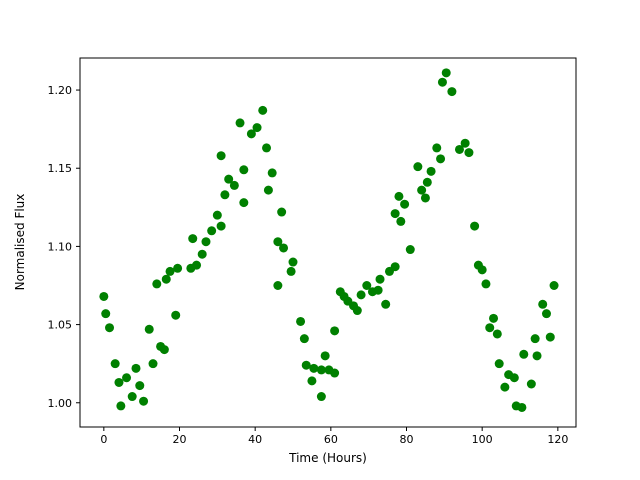  What do you see at coordinates (60, 403) in the screenshot?
I see `y-tick-label: 1.00` at bounding box center [60, 403].